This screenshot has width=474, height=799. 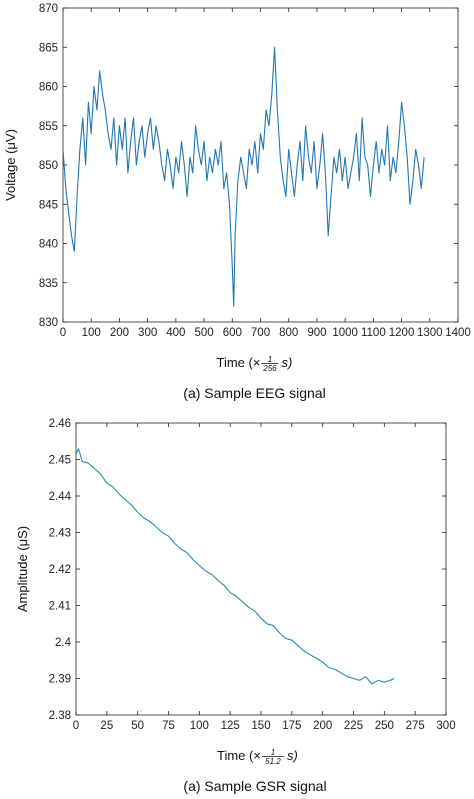 What do you see at coordinates (353, 726) in the screenshot?
I see `x-tick-label: 225` at bounding box center [353, 726].